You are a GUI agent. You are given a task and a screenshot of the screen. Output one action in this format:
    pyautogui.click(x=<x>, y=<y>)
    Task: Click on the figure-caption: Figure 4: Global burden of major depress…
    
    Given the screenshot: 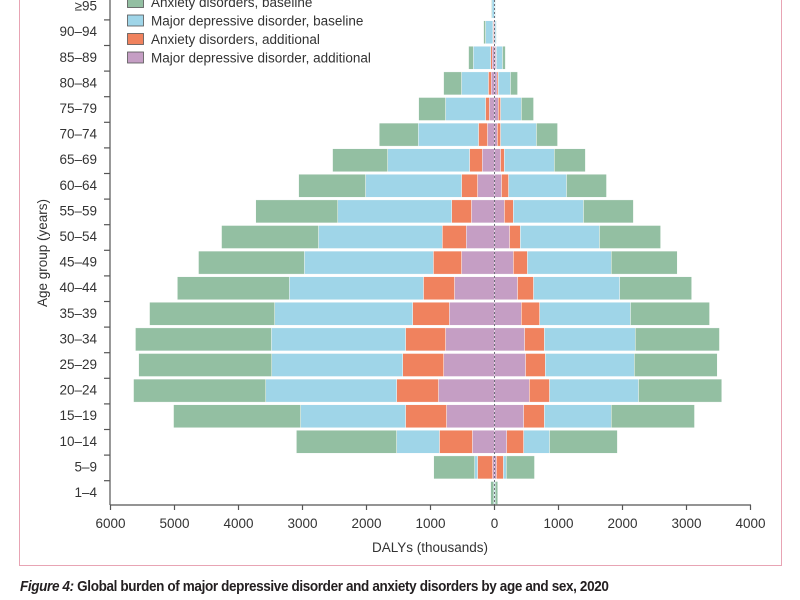 What is the action you would take?
    pyautogui.click(x=362, y=586)
    